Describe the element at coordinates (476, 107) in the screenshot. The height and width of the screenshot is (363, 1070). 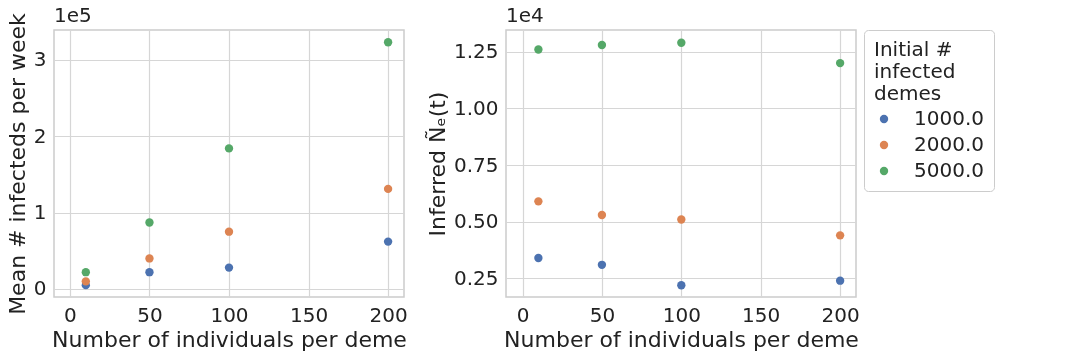
I see `y-tick-label: 1.00` at that location.